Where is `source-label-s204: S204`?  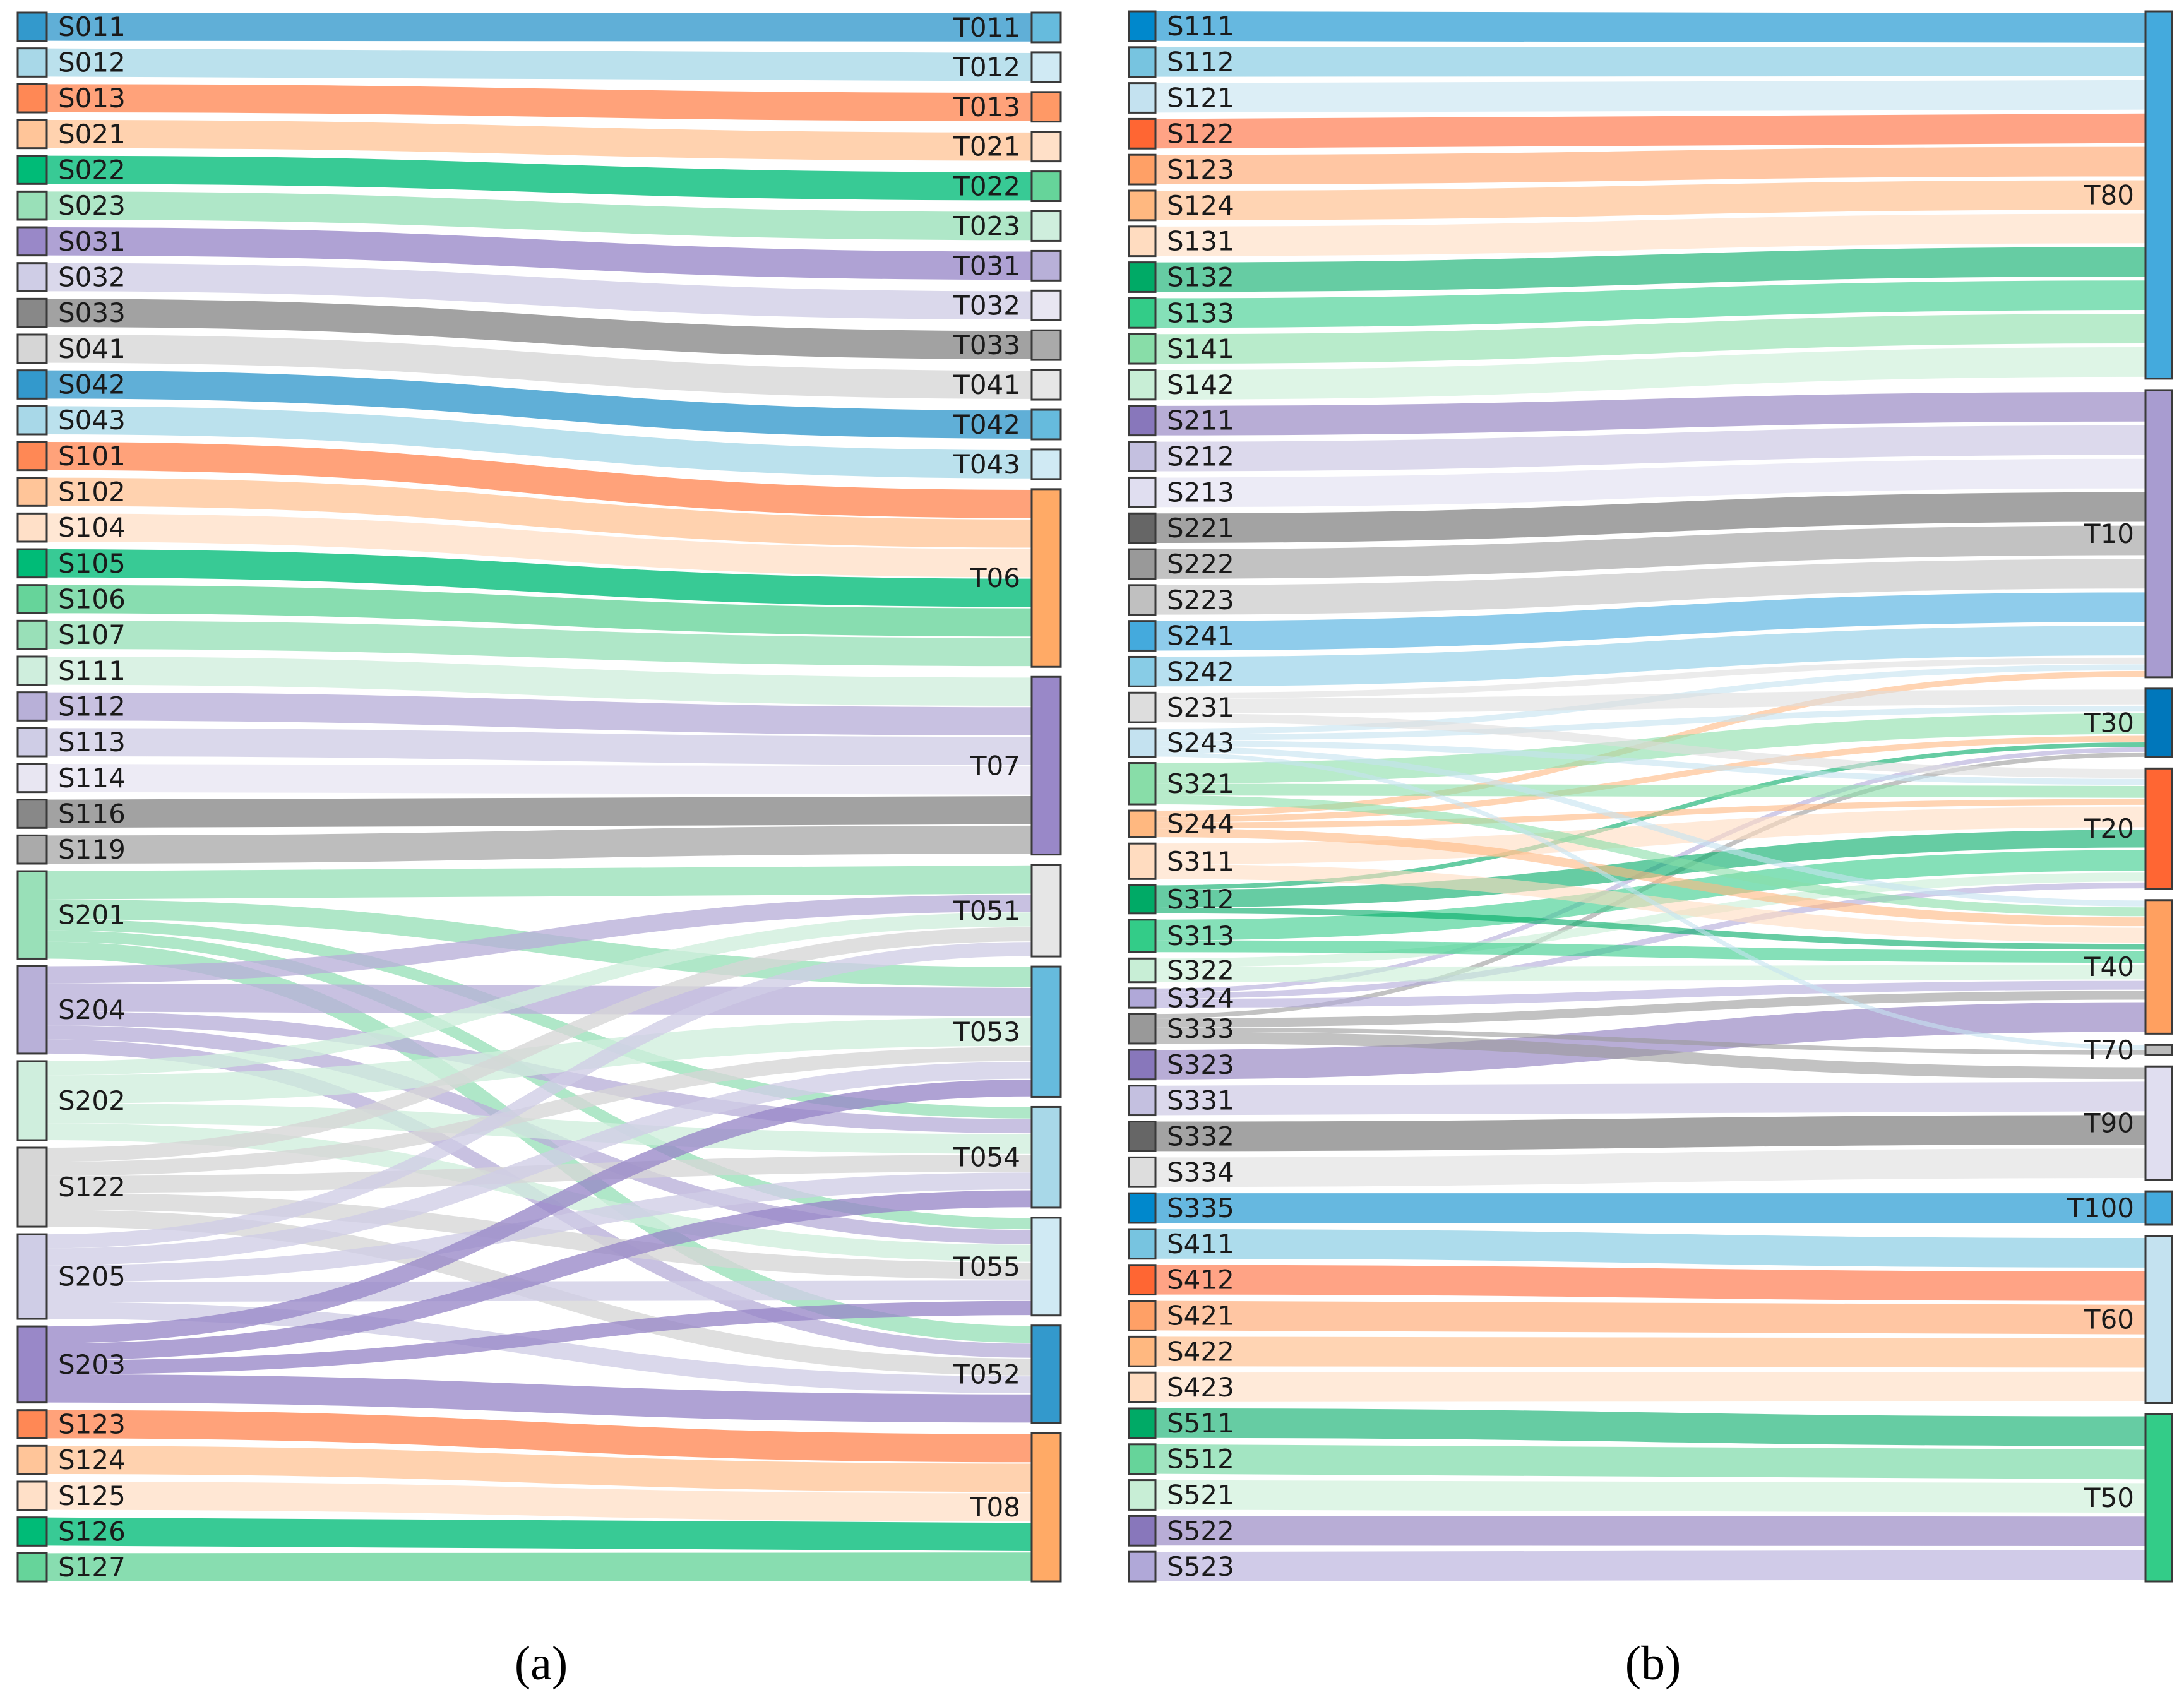
source-label-s204: S204 is located at coordinates (92, 1010).